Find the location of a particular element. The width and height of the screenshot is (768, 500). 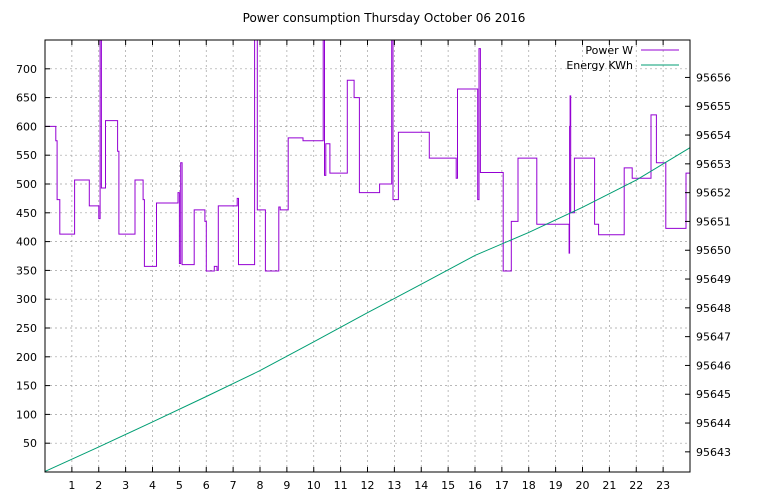

y2-tick-label: 95647 is located at coordinates (713, 337).